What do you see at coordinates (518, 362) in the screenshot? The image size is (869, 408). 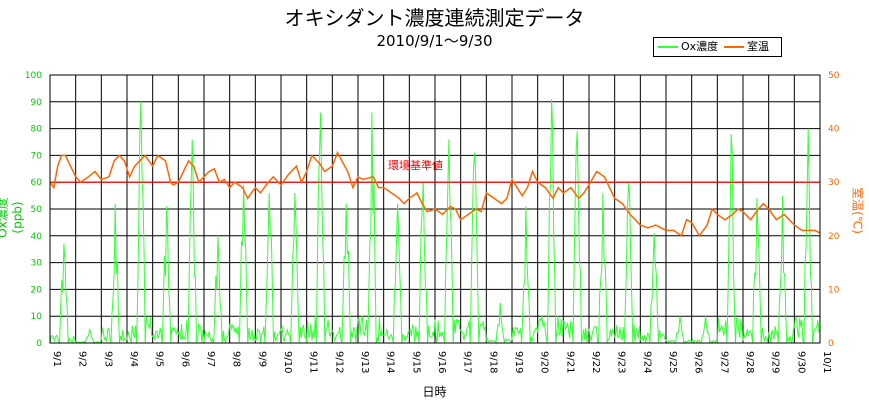 I see `x-tick-label: 9/19` at bounding box center [518, 362].